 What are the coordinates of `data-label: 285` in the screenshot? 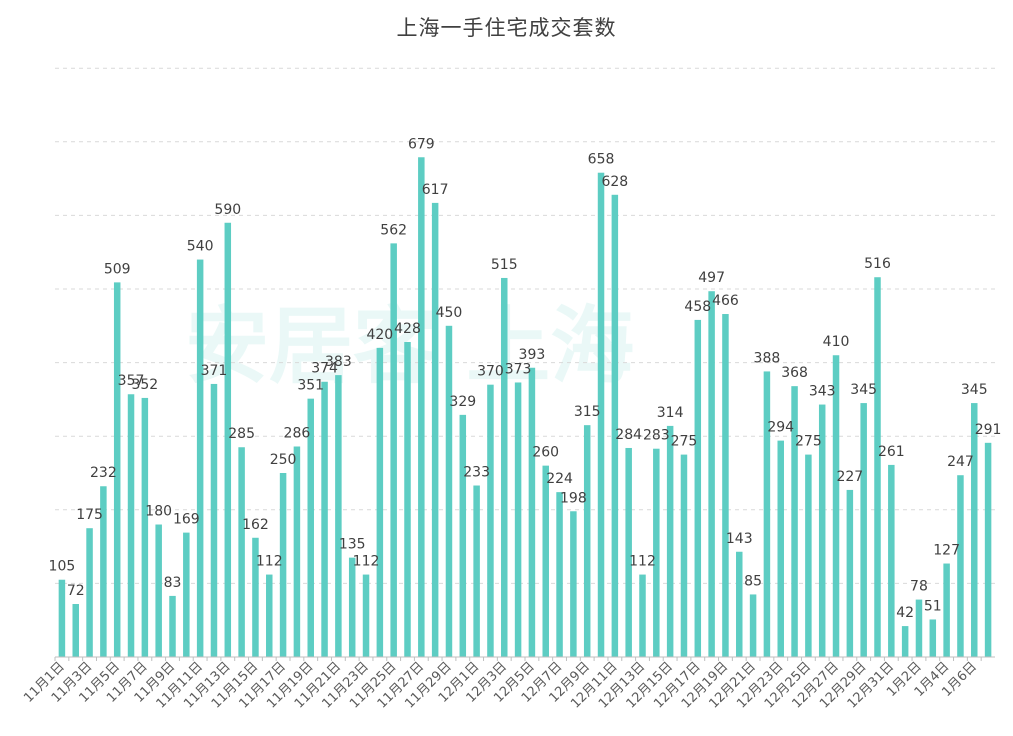 It's located at (241, 434).